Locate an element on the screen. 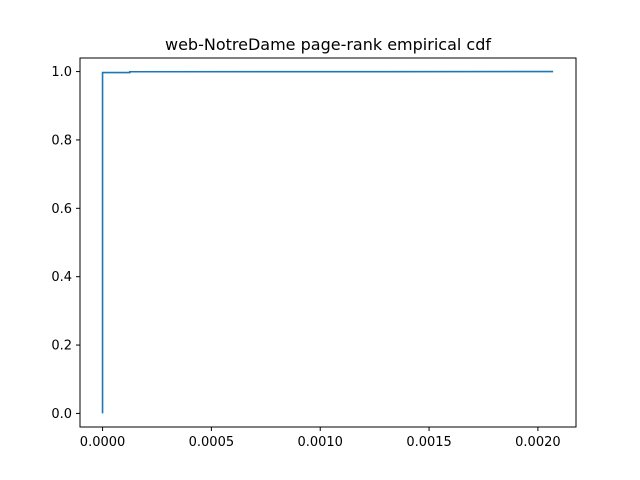 The height and width of the screenshot is (480, 640). x-axis: 0.0000 0.0005 0.0010 0.0015 0.0020 is located at coordinates (320, 438).